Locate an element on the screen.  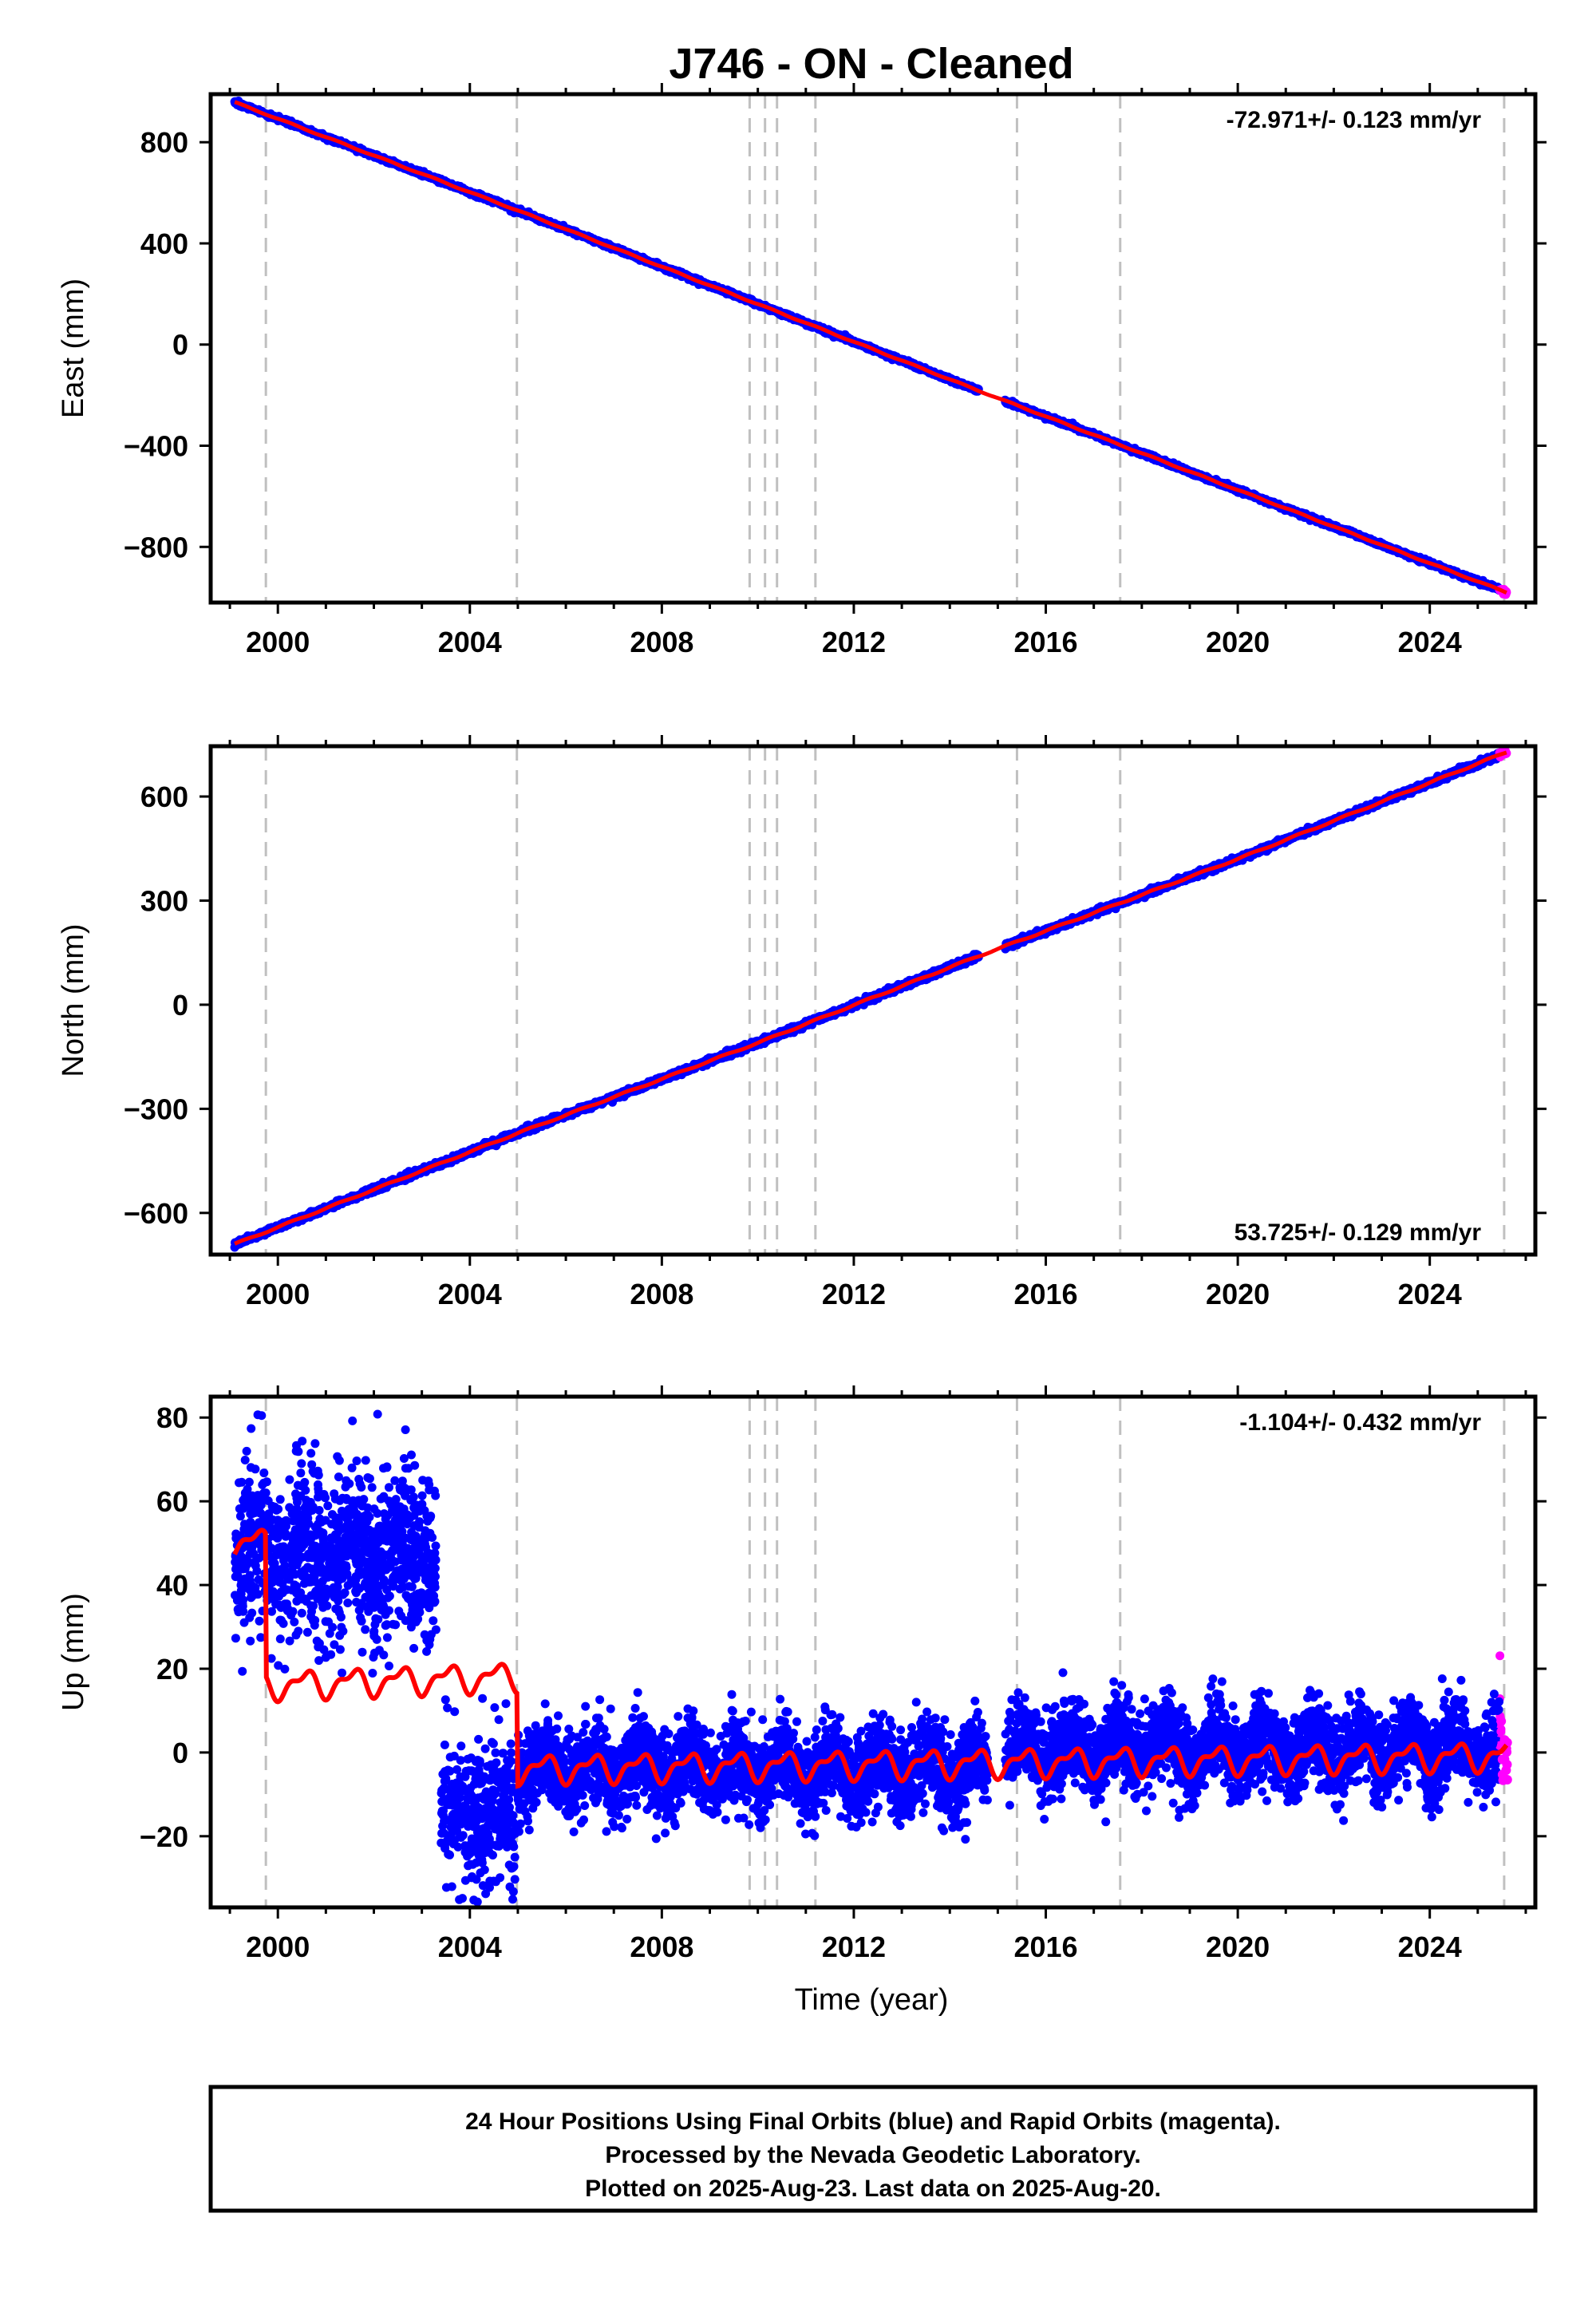
x-tick-label: 2008 is located at coordinates (661, 642).